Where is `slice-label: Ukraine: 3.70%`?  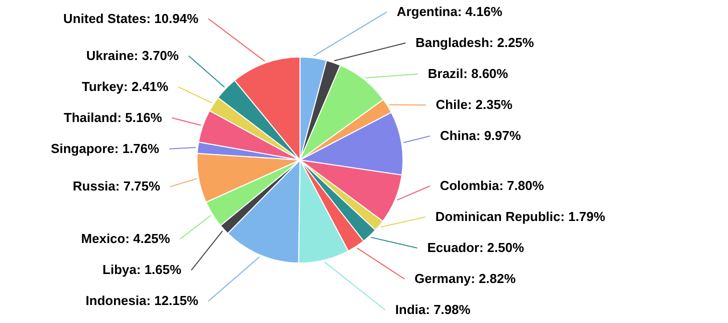
slice-label: Ukraine: 3.70% is located at coordinates (133, 55).